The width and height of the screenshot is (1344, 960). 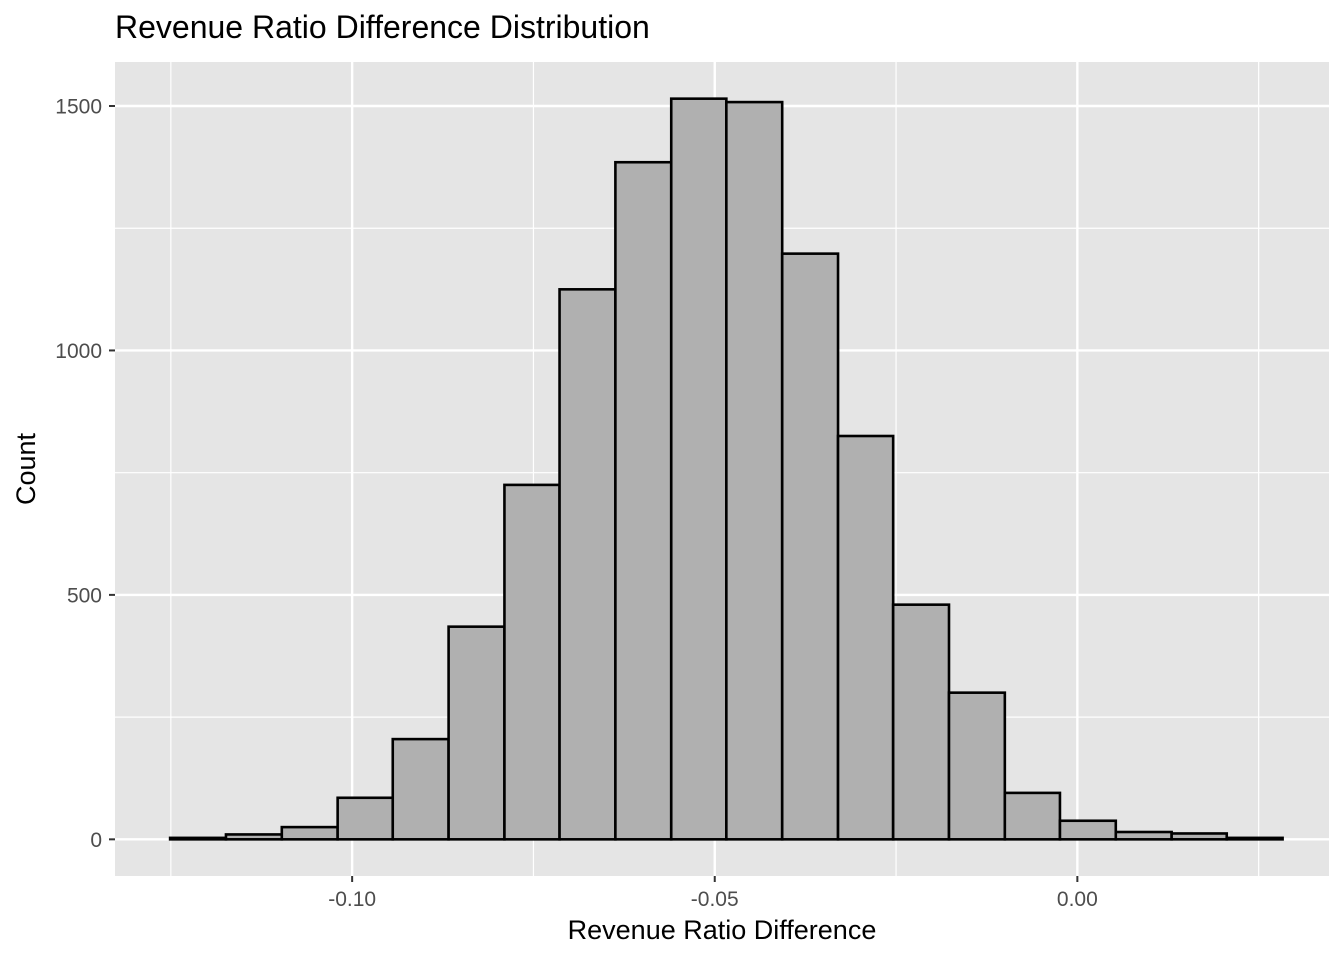 I want to click on y-tick-label: 1500, so click(x=78, y=107).